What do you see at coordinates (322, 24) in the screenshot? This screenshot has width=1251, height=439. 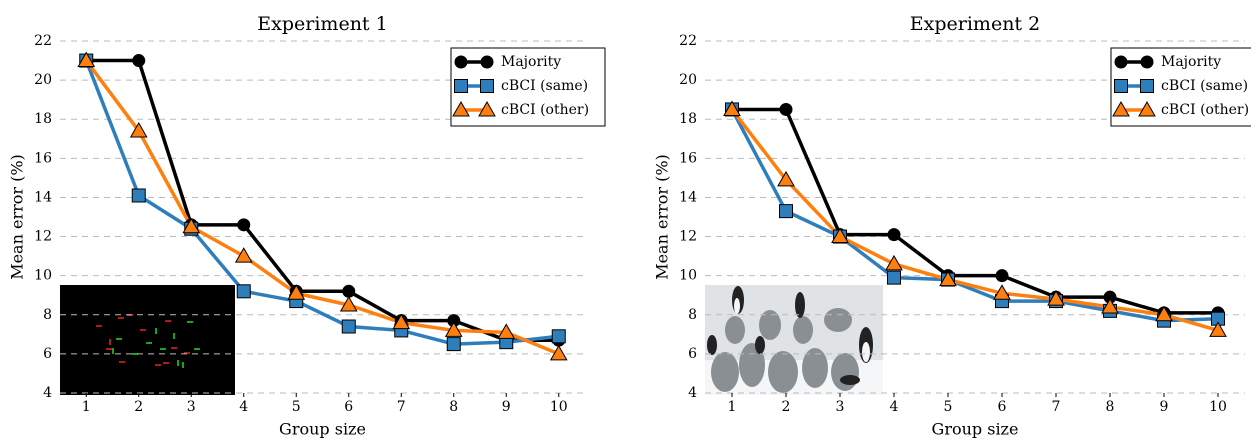 I see `chart-title: Experiment 1` at bounding box center [322, 24].